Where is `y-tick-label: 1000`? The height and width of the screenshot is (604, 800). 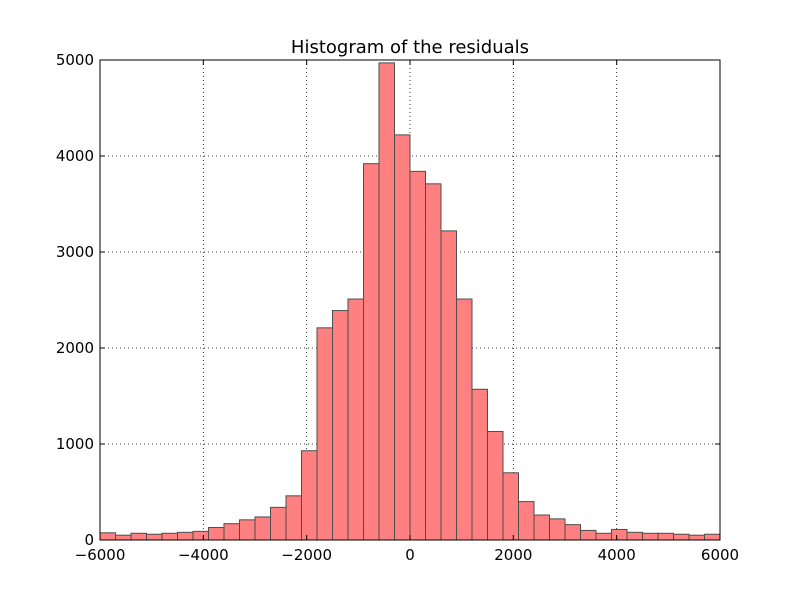 y-tick-label: 1000 is located at coordinates (75, 444).